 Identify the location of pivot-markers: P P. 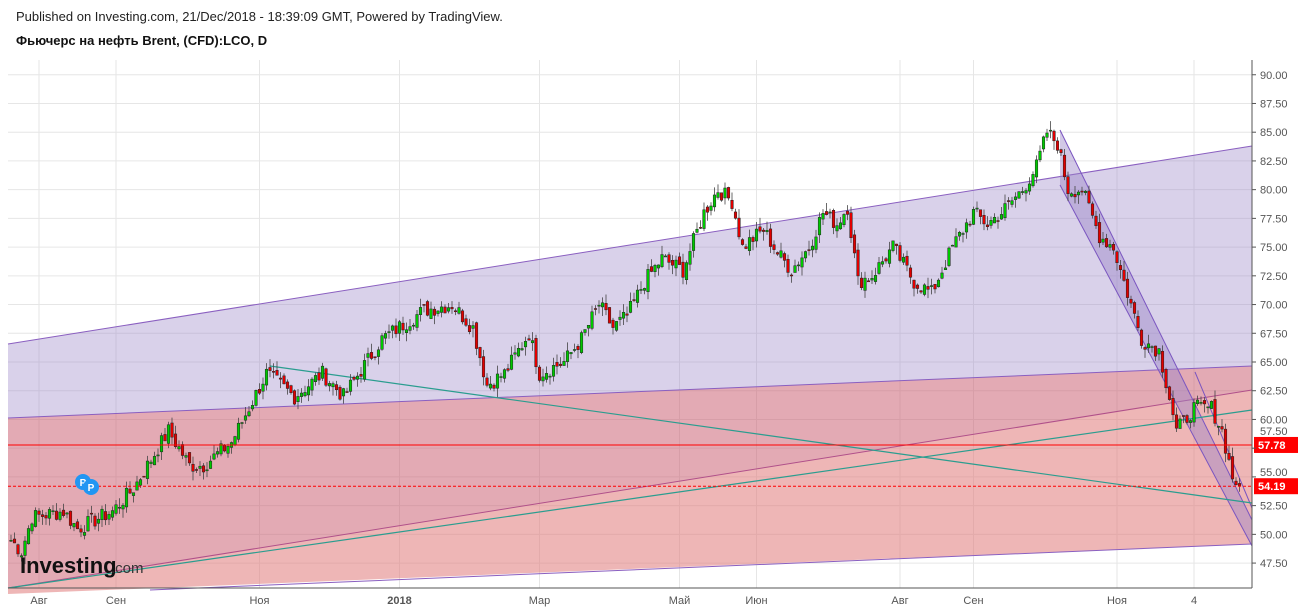
(87, 484).